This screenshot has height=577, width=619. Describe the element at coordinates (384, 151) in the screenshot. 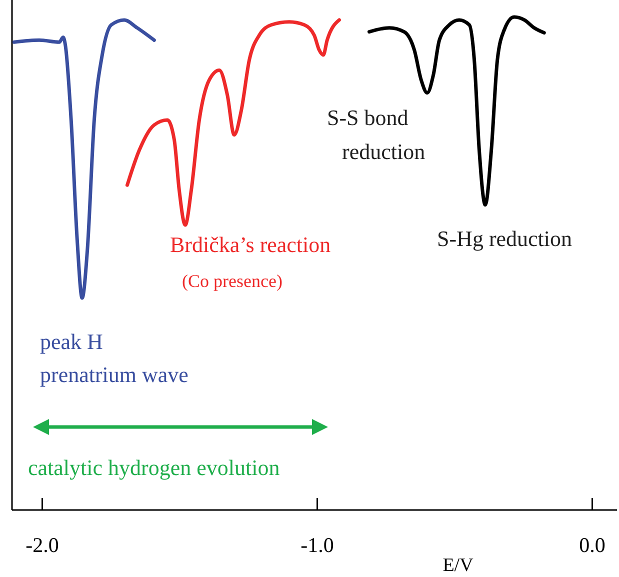

I see `annotation: reduction` at that location.